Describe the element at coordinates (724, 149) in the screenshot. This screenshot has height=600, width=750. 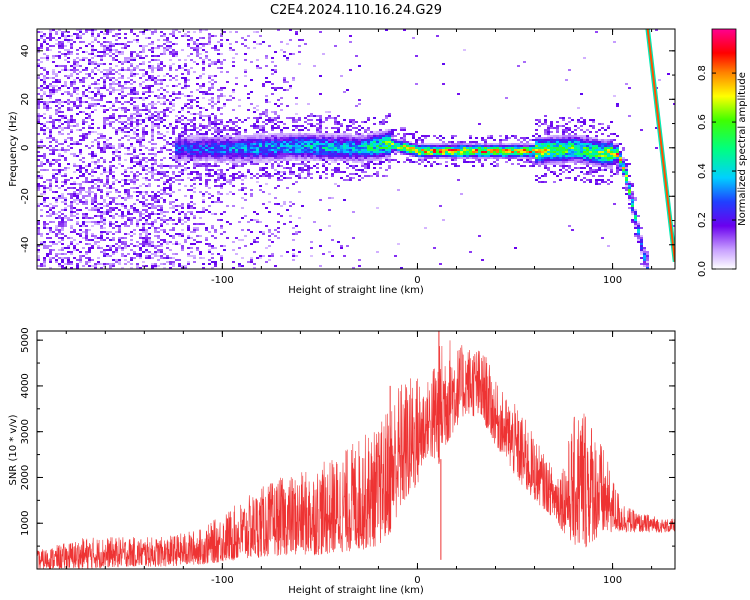
I see `colorbar-gradient` at that location.